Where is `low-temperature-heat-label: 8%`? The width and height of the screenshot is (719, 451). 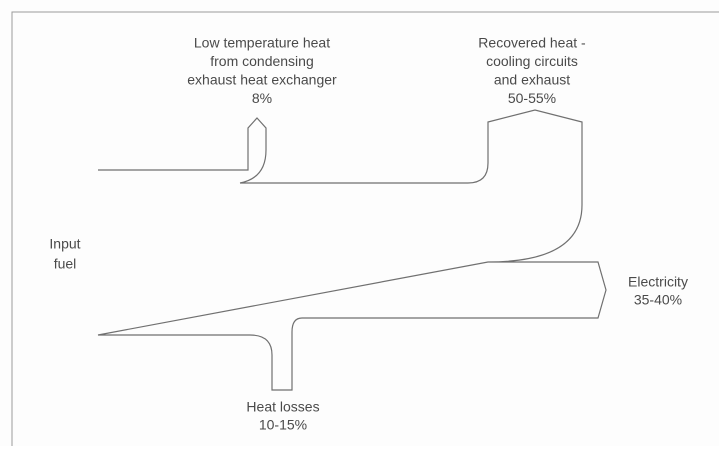
low-temperature-heat-label: 8% is located at coordinates (262, 98).